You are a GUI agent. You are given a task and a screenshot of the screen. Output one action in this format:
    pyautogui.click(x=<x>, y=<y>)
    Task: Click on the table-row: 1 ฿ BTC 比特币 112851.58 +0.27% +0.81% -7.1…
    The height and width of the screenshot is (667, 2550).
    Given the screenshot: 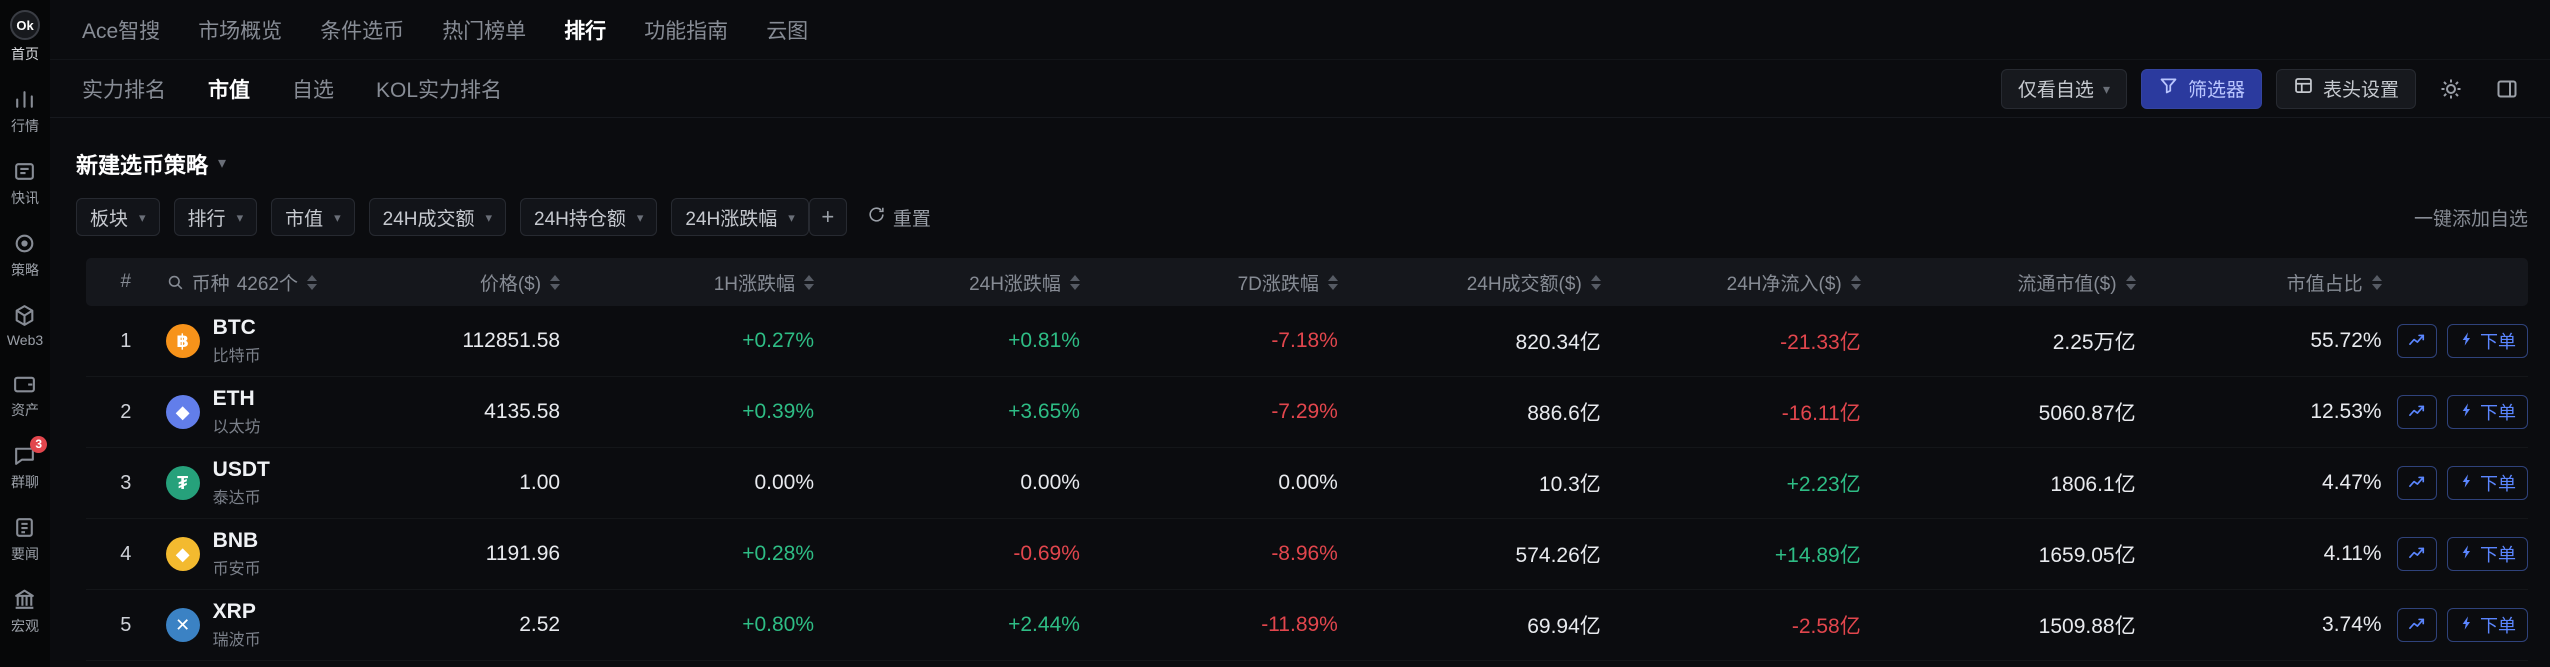 What is the action you would take?
    pyautogui.click(x=1307, y=341)
    